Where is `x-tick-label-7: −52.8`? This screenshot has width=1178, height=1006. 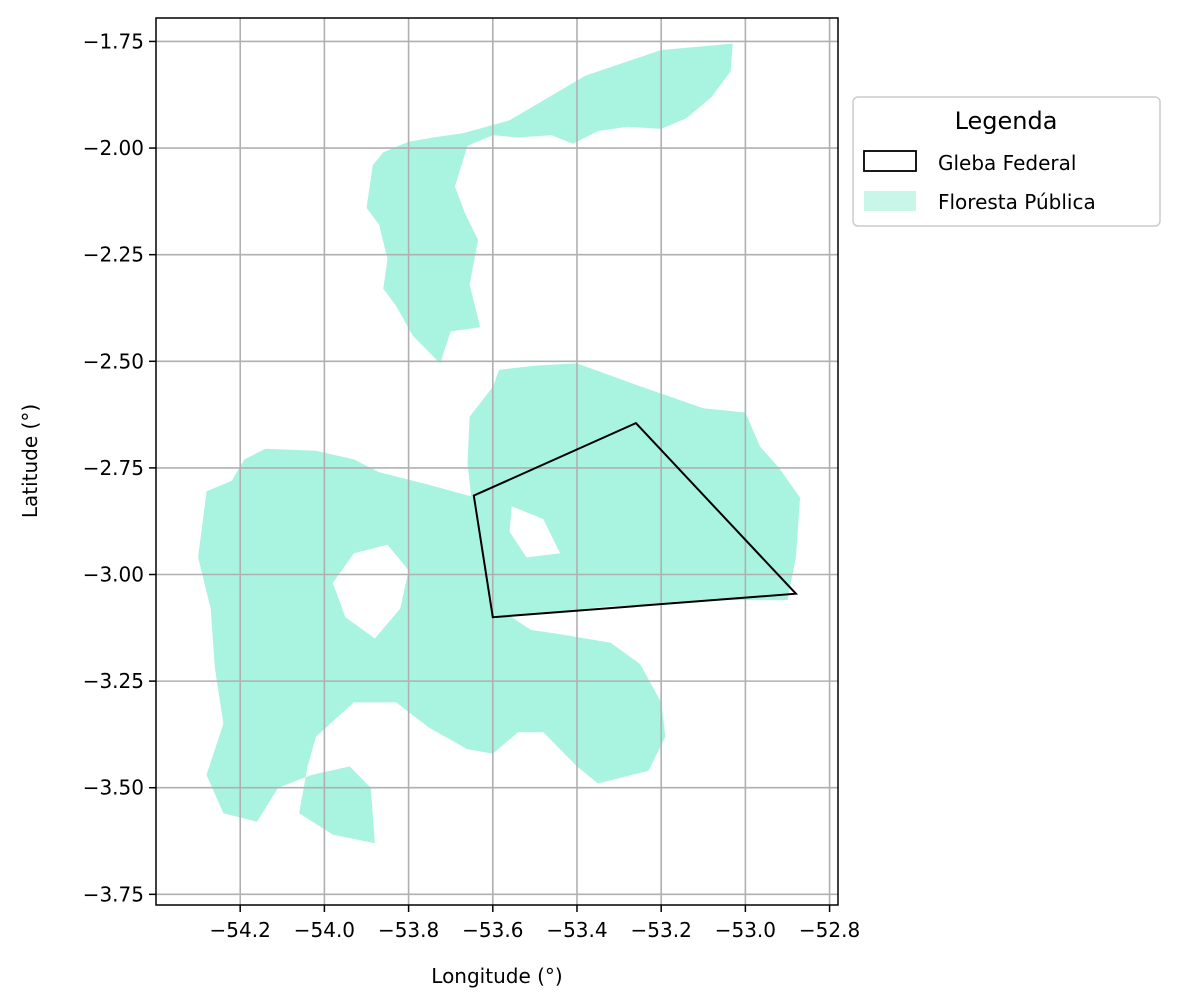 x-tick-label-7: −52.8 is located at coordinates (829, 930).